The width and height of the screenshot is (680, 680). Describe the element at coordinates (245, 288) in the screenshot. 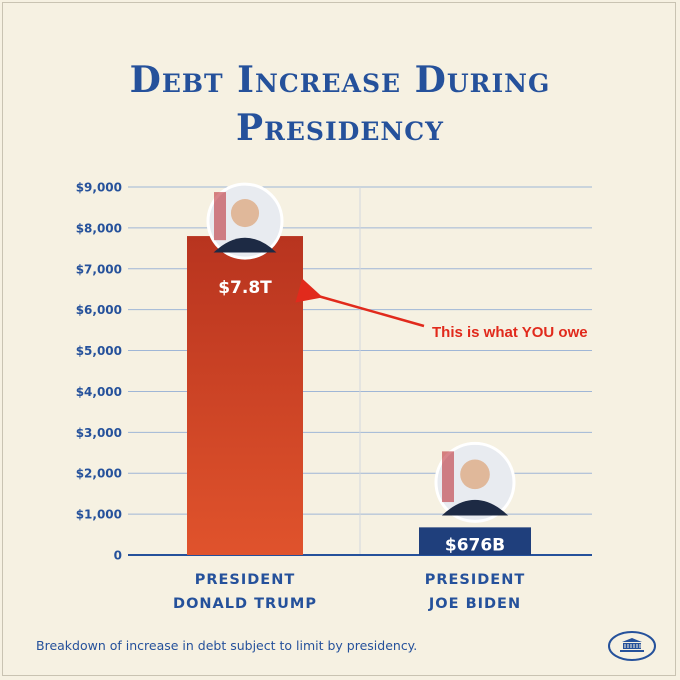

I see `data-label: $7.8T` at that location.